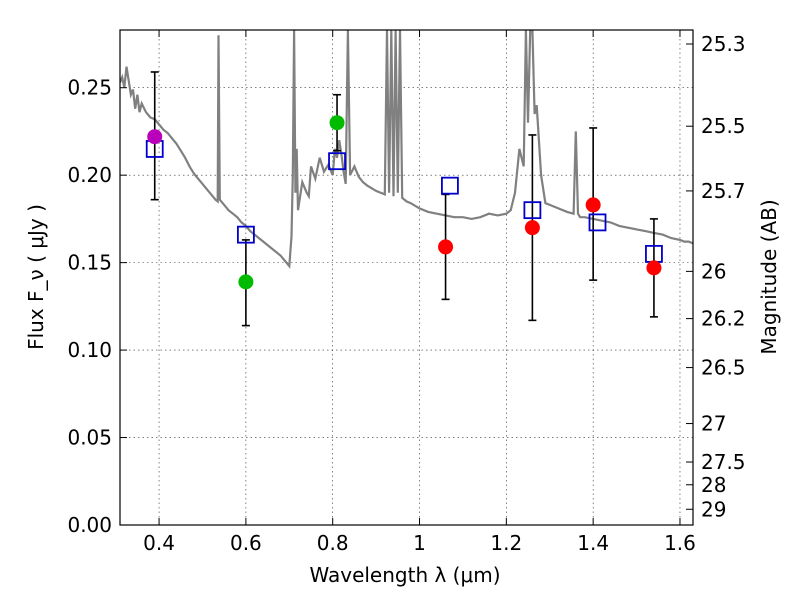  Describe the element at coordinates (713, 271) in the screenshot. I see `right-tick-label: 26` at that location.